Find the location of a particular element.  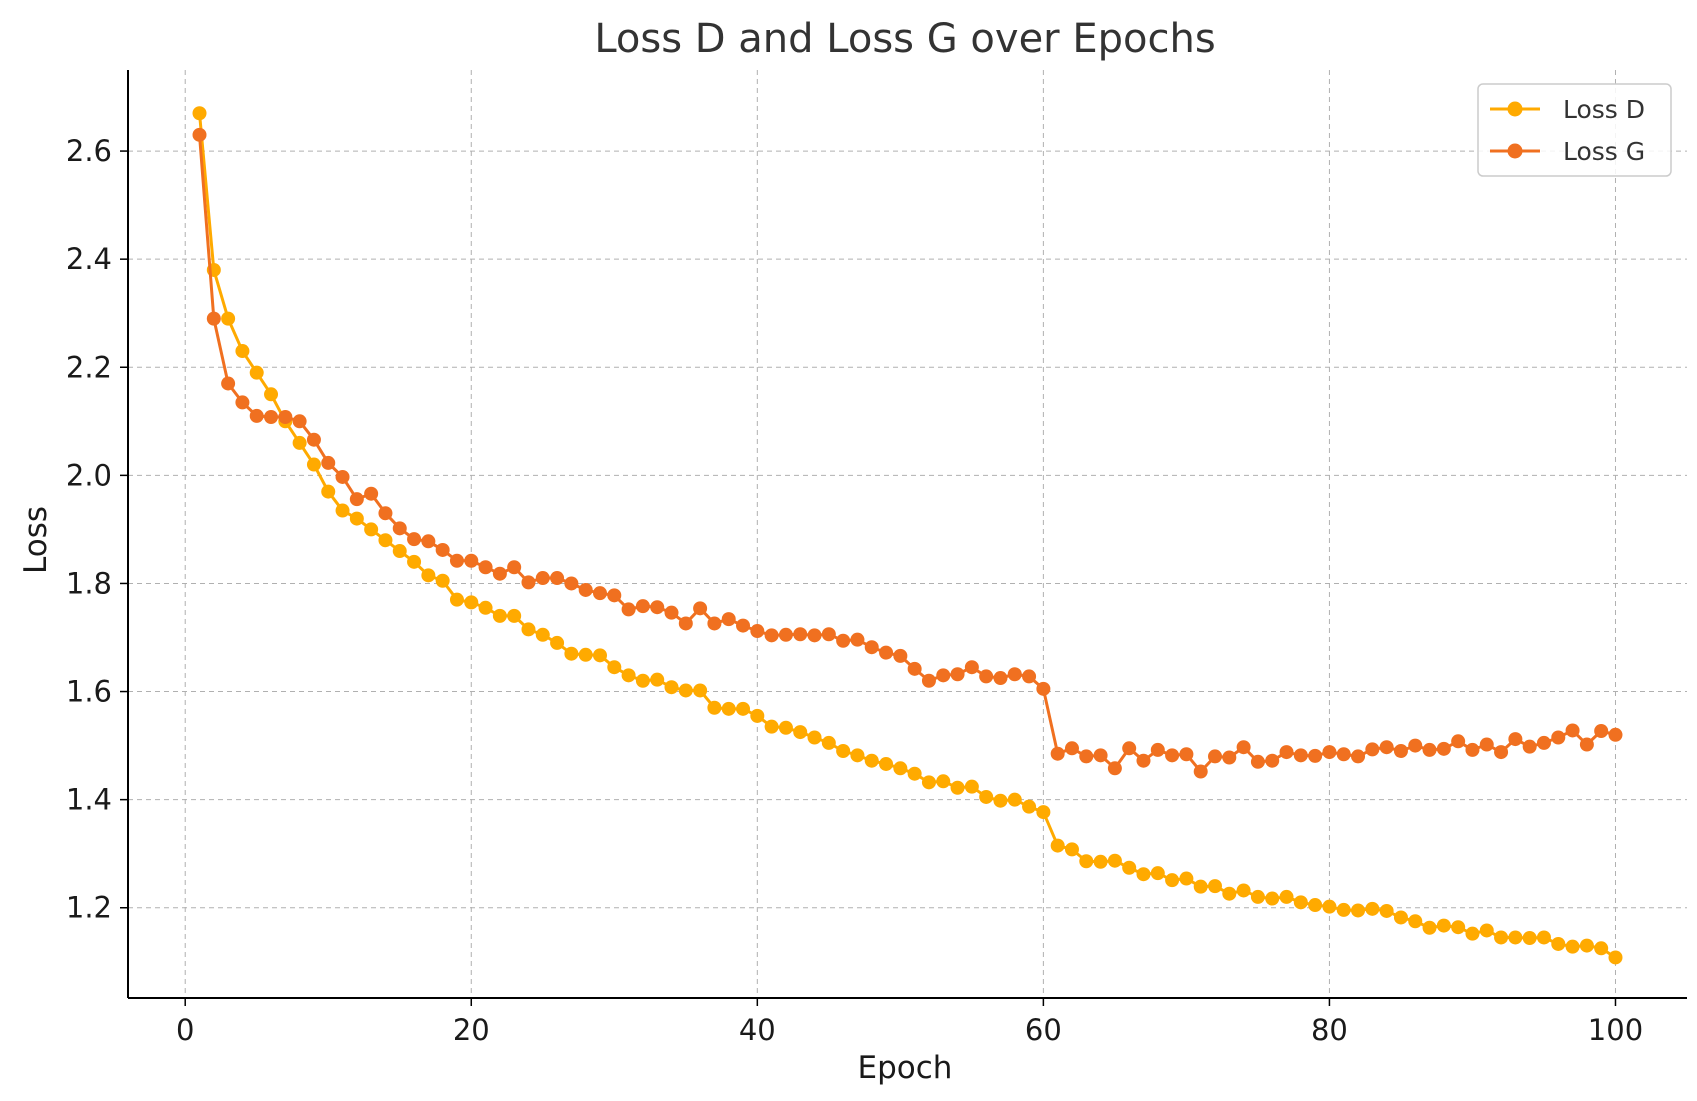

x-axis-label: Epoch is located at coordinates (905, 1068).